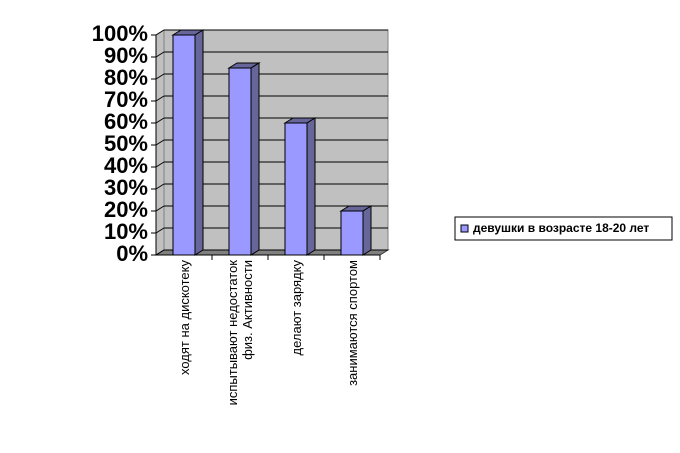  Describe the element at coordinates (296, 308) in the screenshot. I see `x-tick-label: делают зарядку` at that location.